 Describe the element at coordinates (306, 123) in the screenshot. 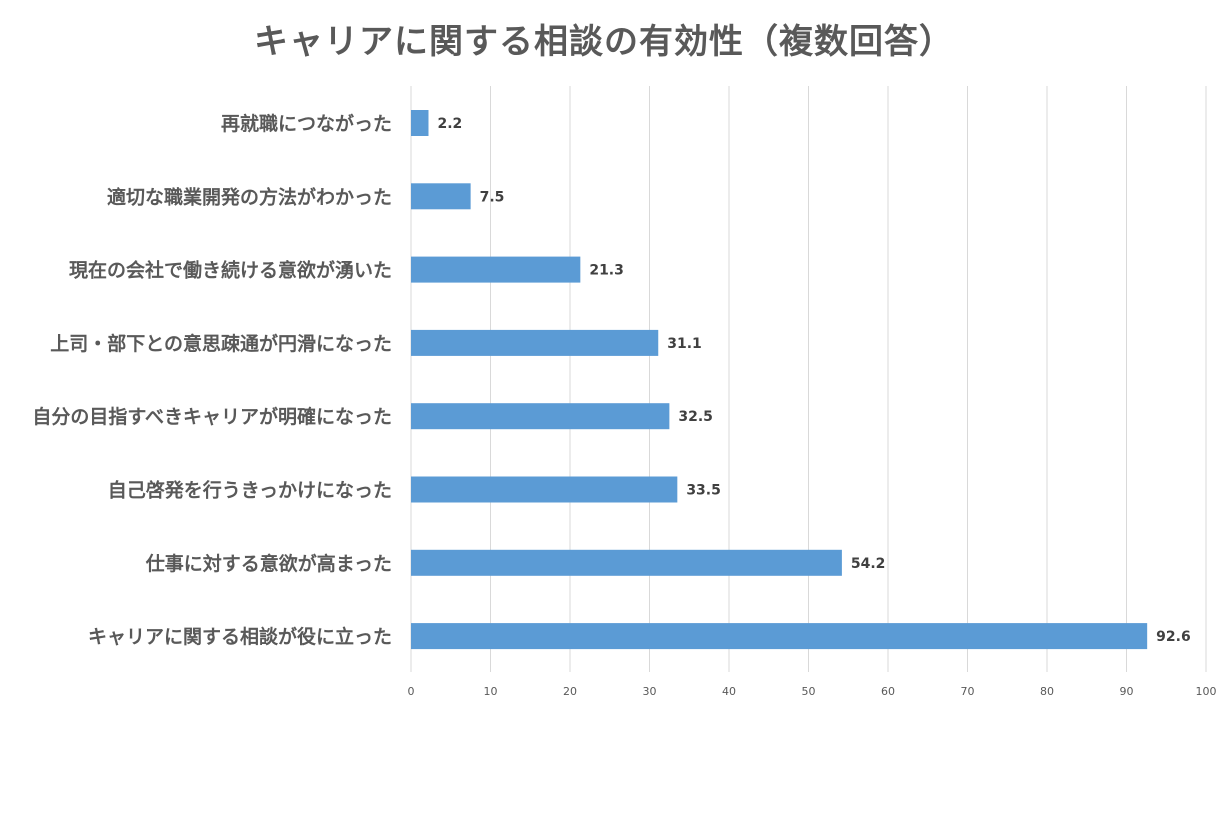

I see `category-label: 再就職につながった` at that location.